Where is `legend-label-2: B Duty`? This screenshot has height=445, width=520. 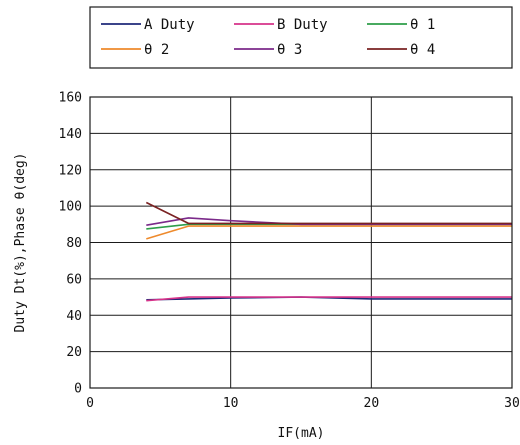
legend-label-2: B Duty is located at coordinates (302, 25).